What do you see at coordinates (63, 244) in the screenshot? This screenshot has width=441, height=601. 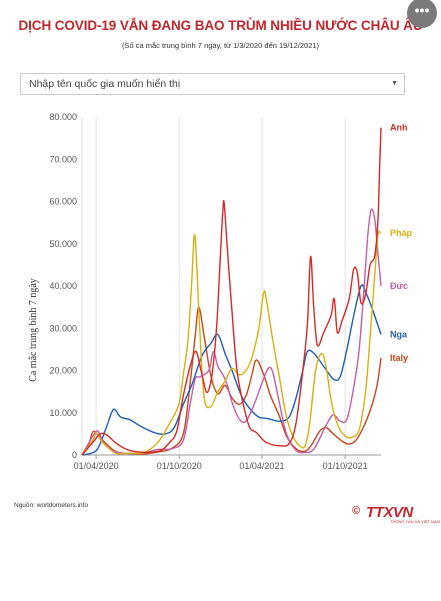 I see `y-tick-label: 50.000` at bounding box center [63, 244].